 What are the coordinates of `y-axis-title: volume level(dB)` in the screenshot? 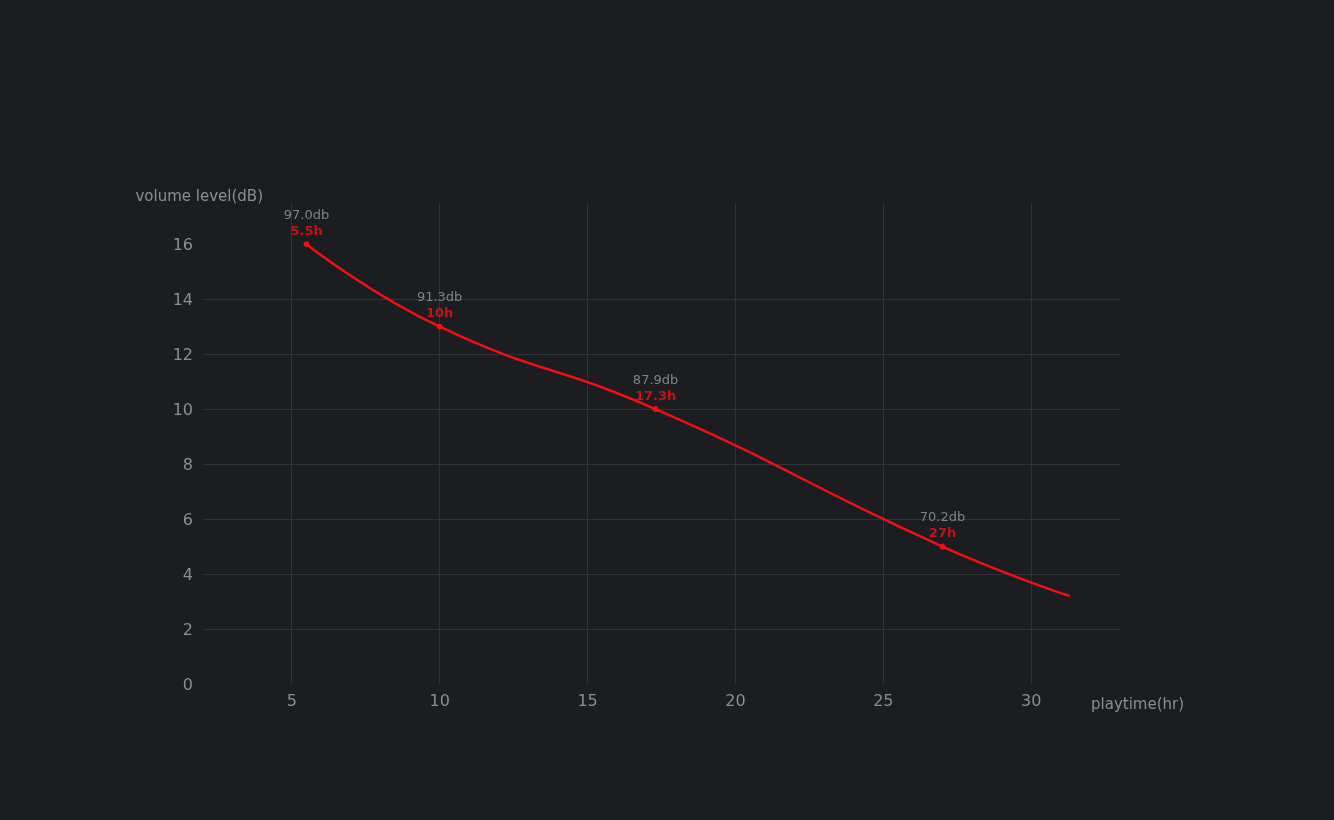 It's located at (199, 195).